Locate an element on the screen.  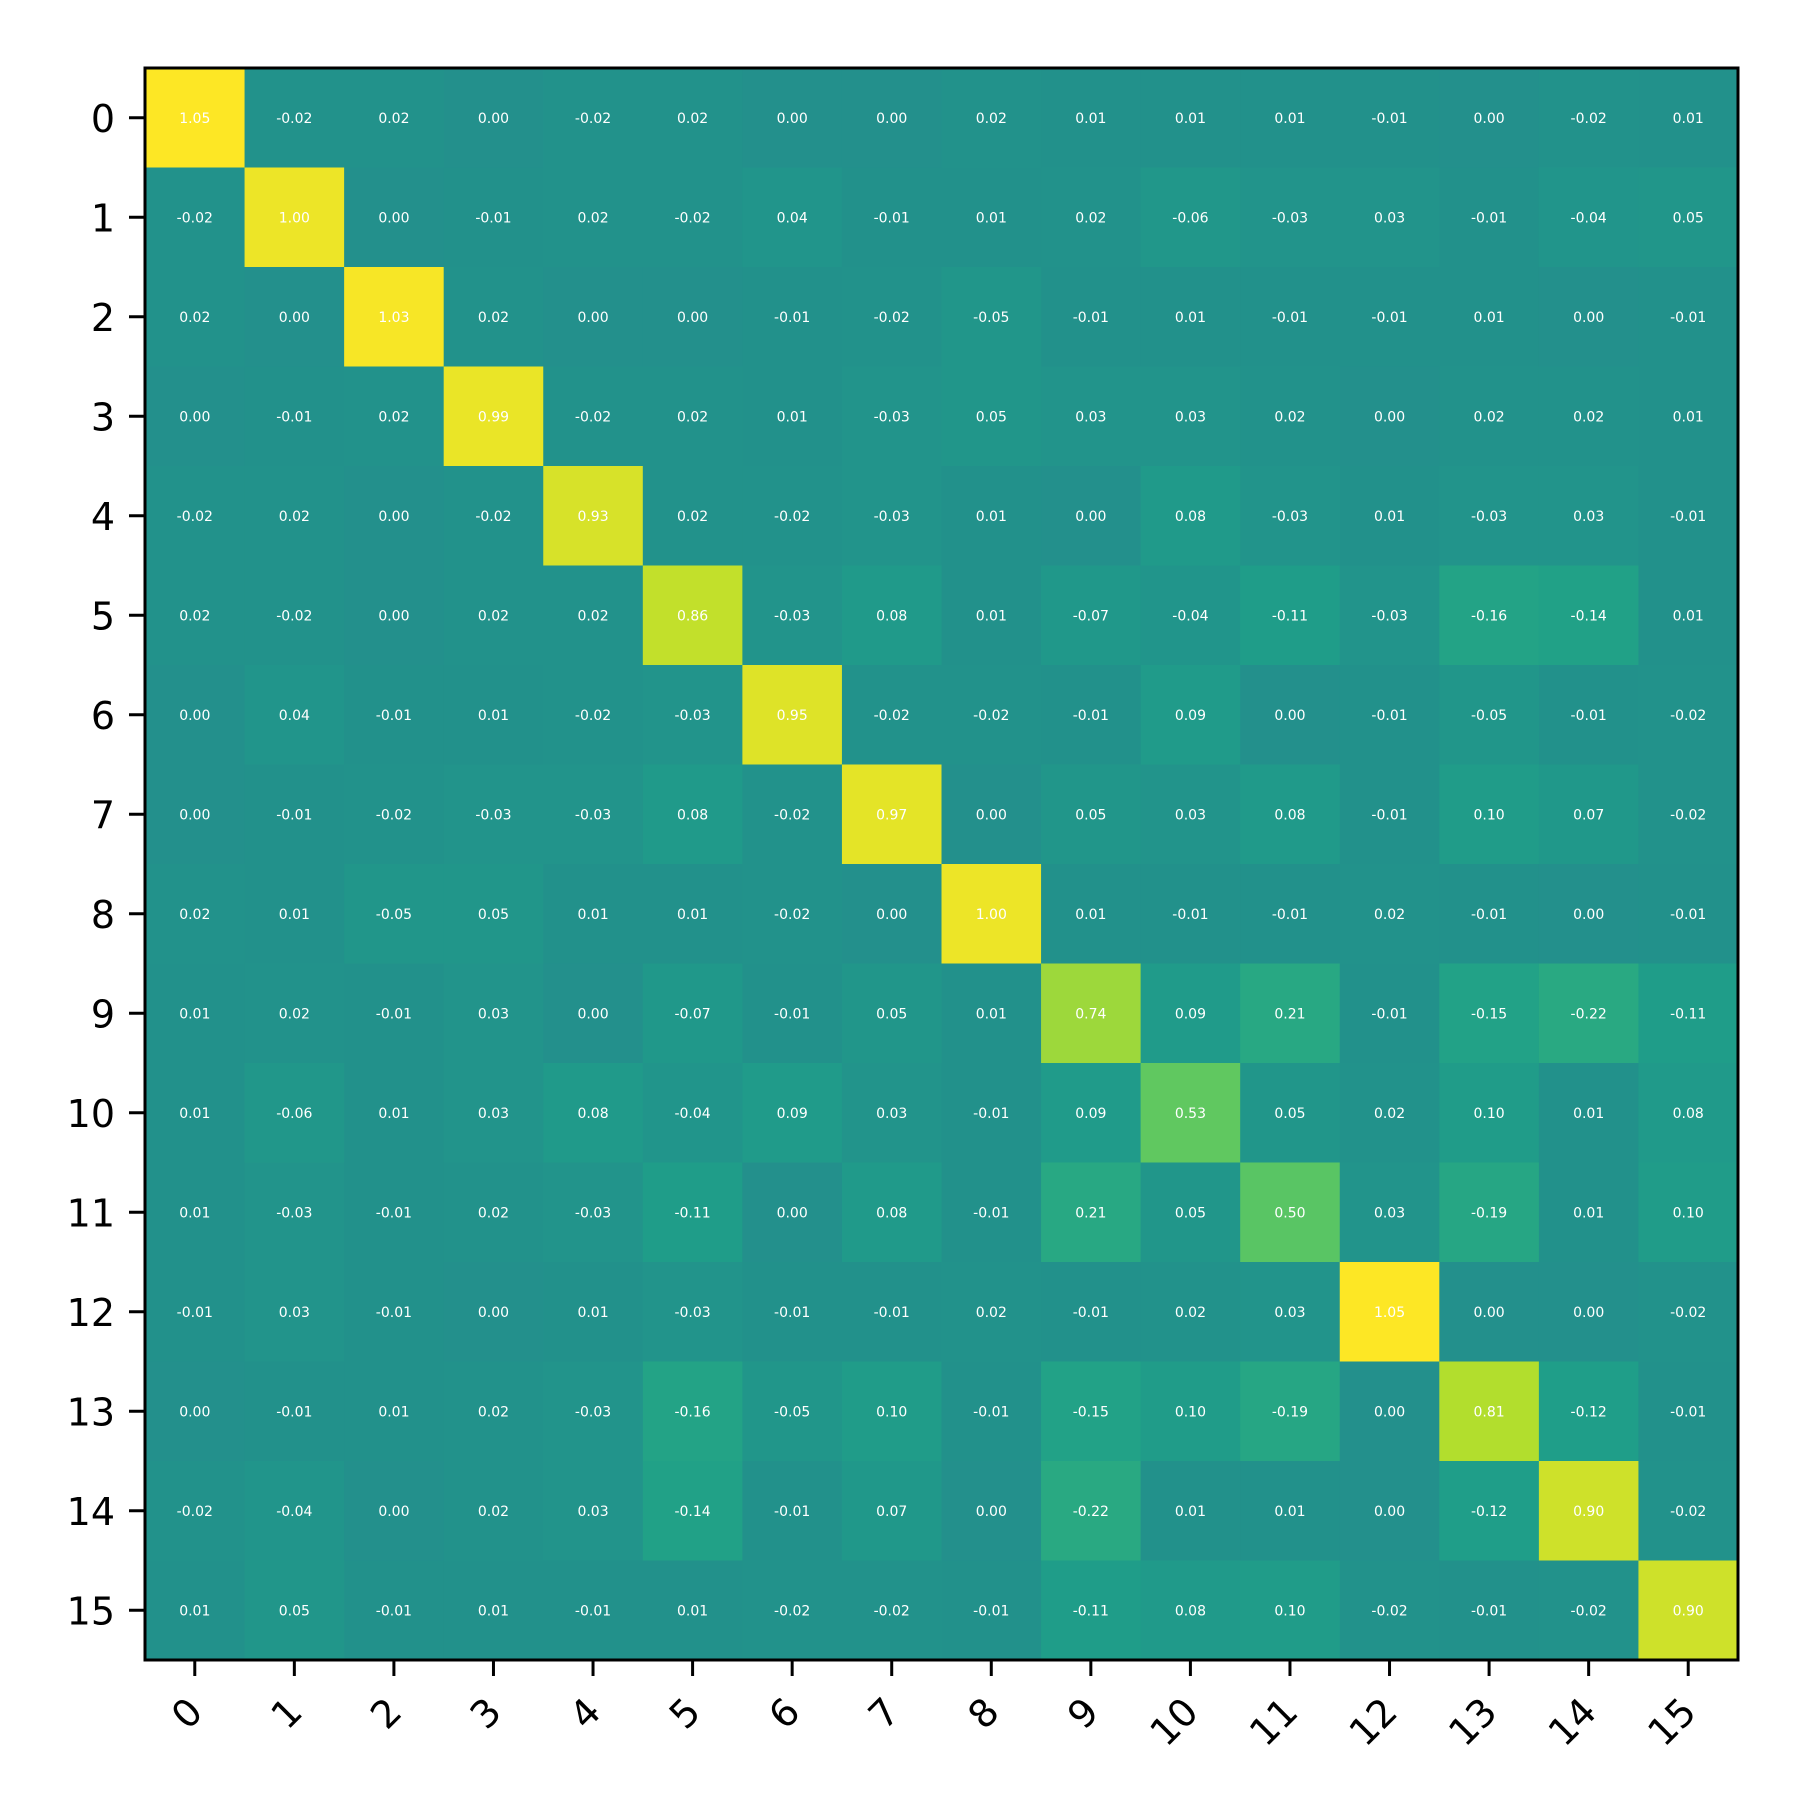
cell-value-label: 0.09 is located at coordinates (1190, 716).